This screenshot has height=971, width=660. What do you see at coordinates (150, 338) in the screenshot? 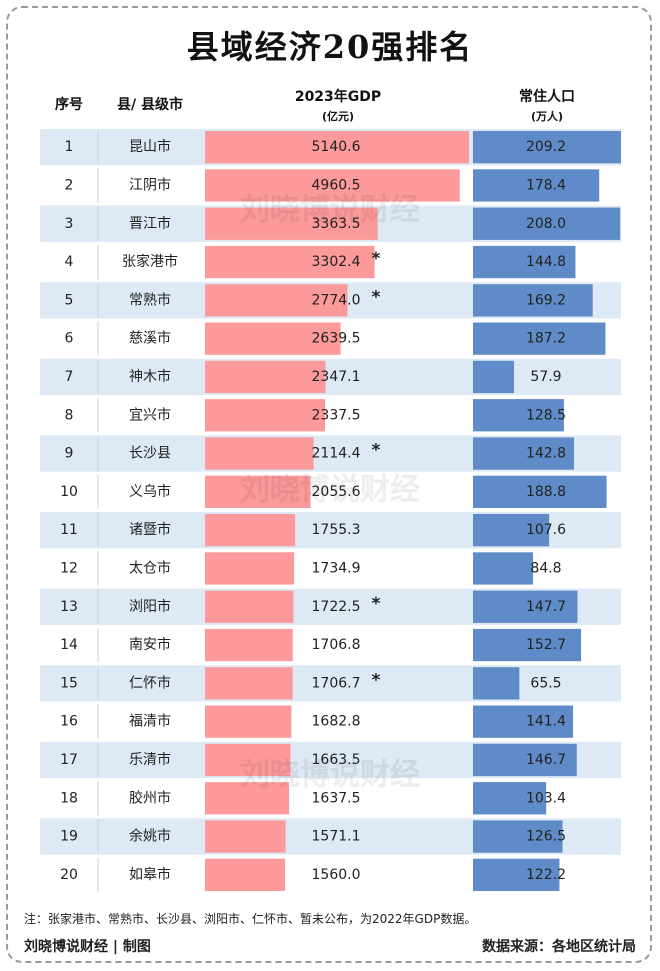
I see `county-name-label: 慈溪市` at bounding box center [150, 338].